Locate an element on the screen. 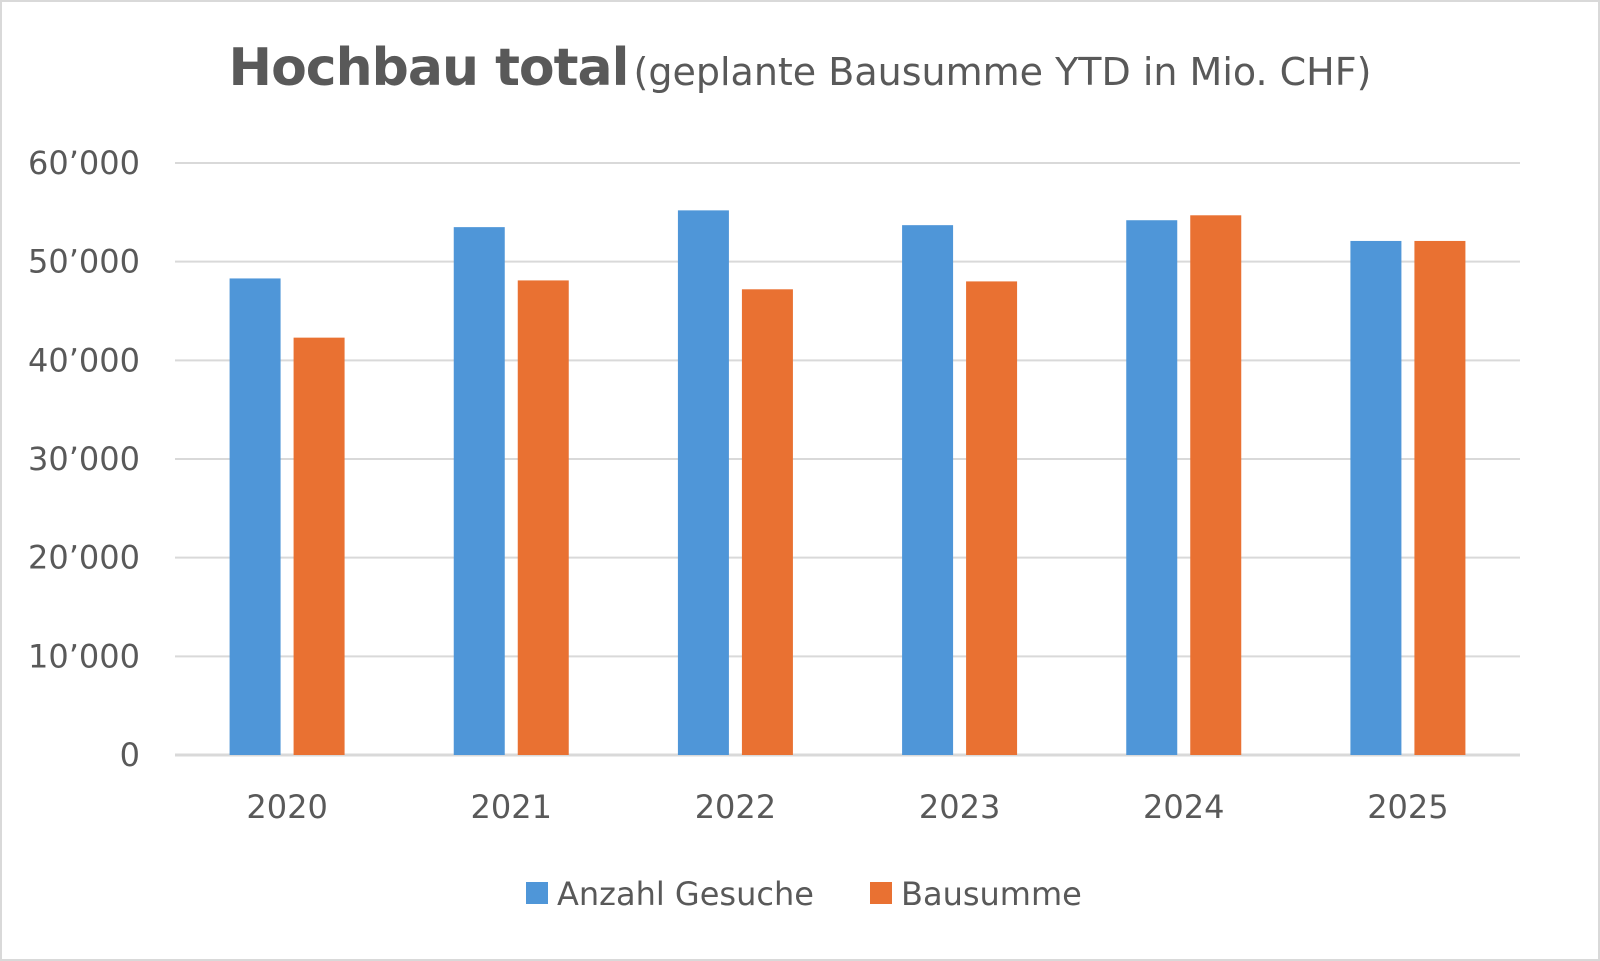 This screenshot has height=961, width=1600. y-tick-label: 20’000 is located at coordinates (84, 558).